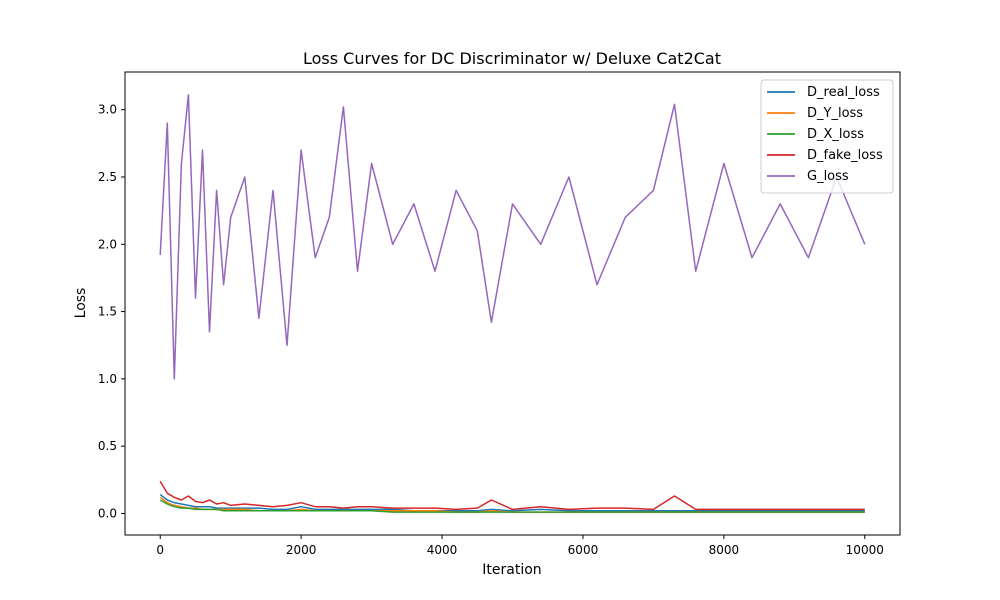 This screenshot has width=1000, height=600. What do you see at coordinates (520, 546) in the screenshot?
I see `x-axis-ticks: 0 2000 4000 6000 8000 10000` at bounding box center [520, 546].